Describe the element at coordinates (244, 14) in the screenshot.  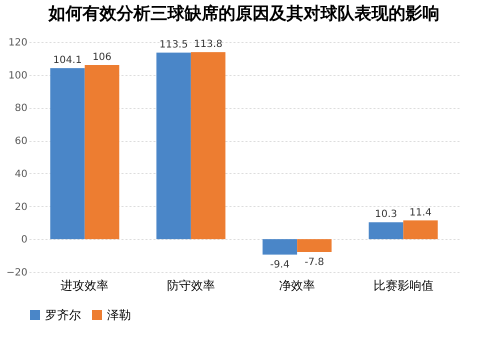
I see `chart-title: 如何有效分析三球缺席的原因及其对球队表现的影响` at that location.